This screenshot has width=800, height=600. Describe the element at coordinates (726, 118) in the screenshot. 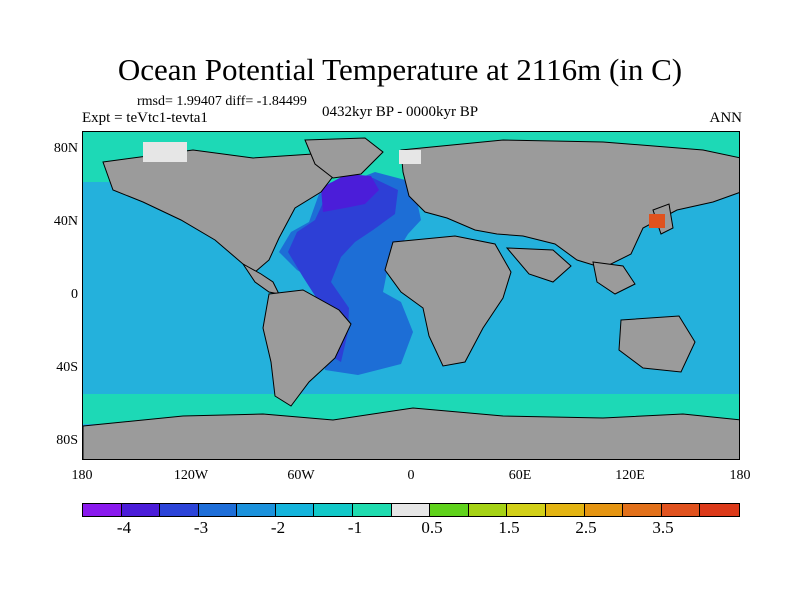

I see `season-label: ANN` at that location.